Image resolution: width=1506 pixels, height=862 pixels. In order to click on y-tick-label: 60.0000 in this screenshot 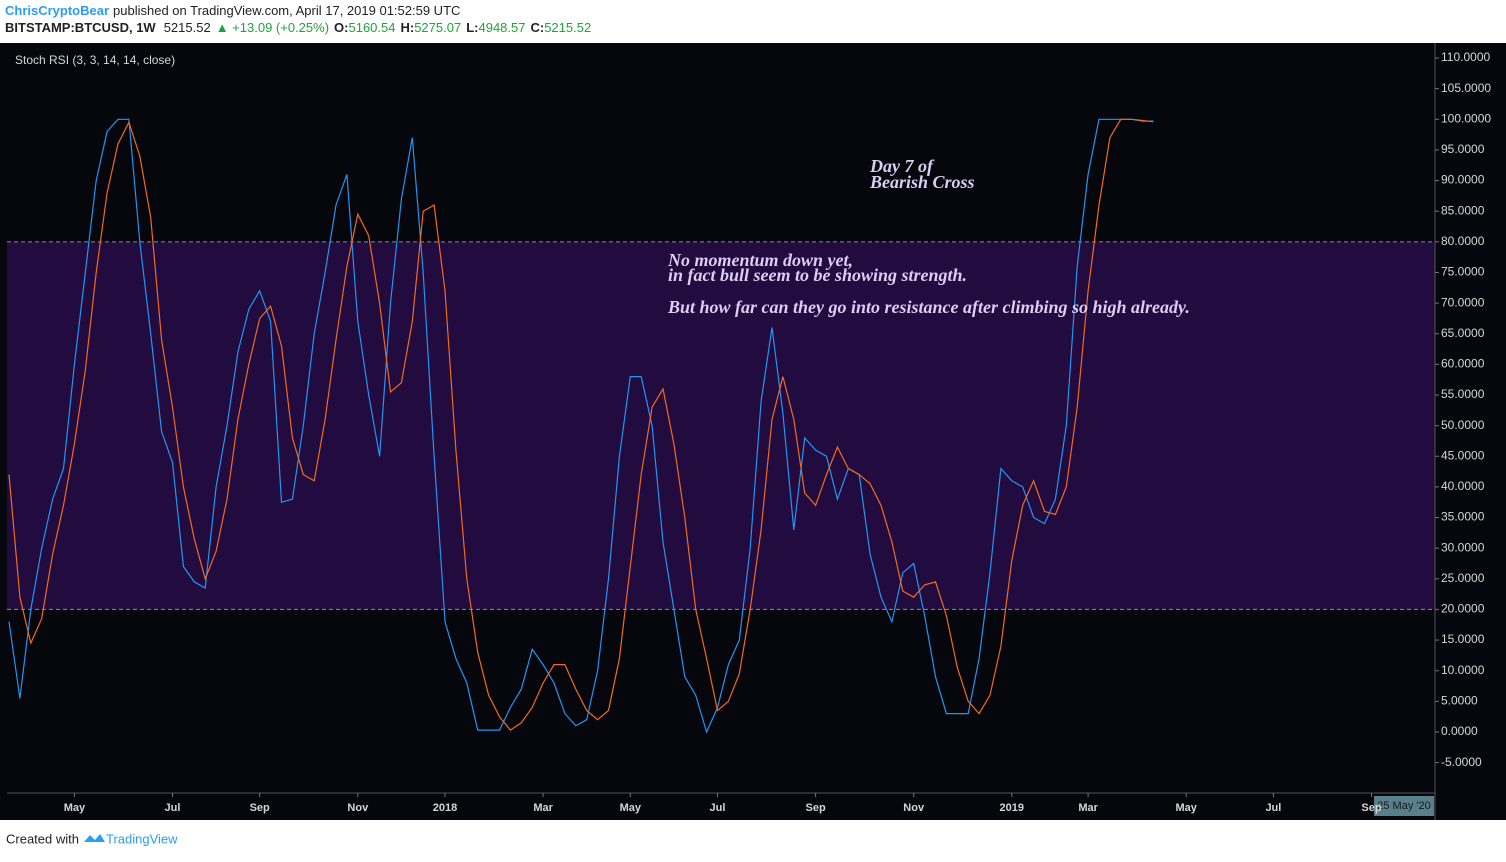, I will do `click(1463, 364)`.